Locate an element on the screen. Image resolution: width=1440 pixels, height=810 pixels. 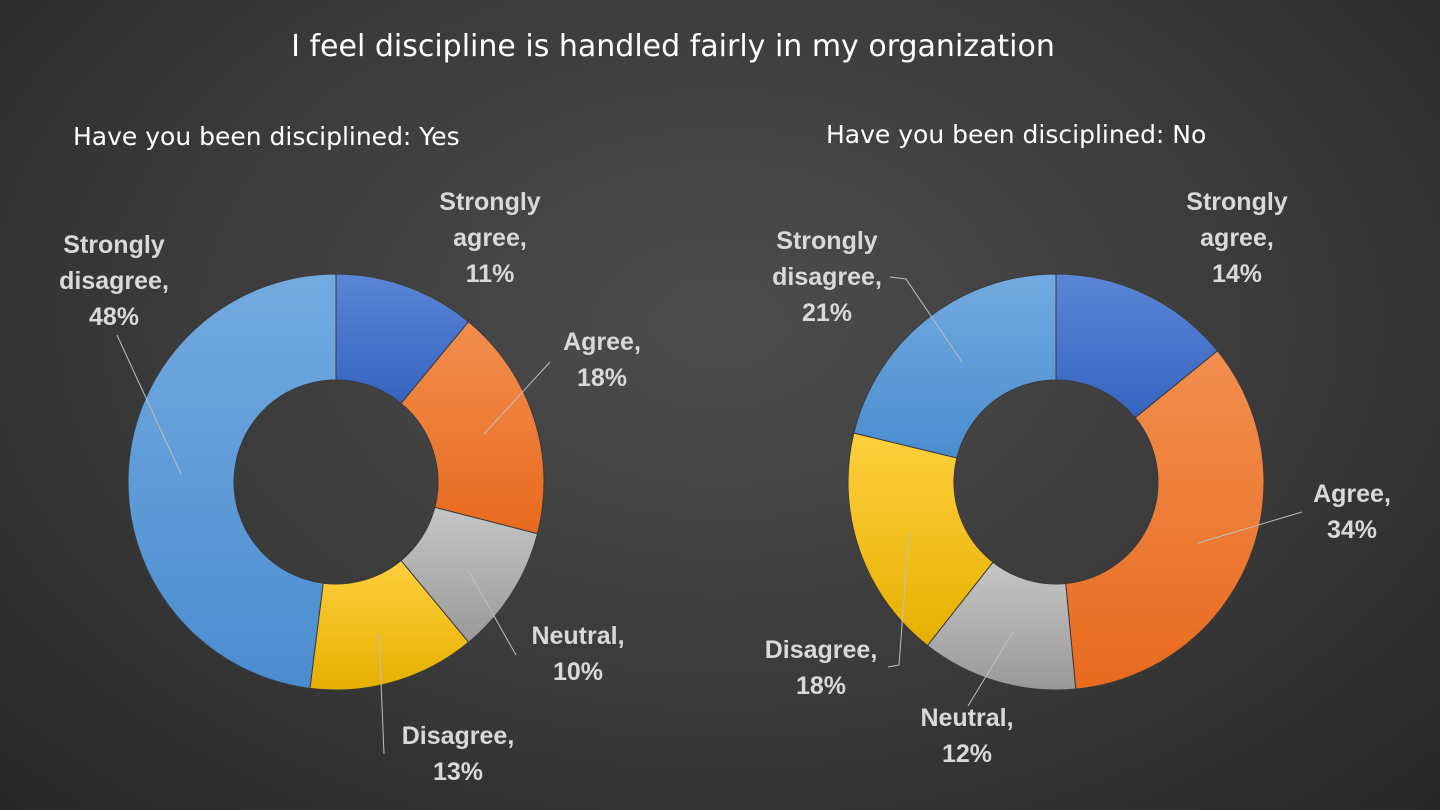
left-data-label-strongly-agree-line-2: agree, is located at coordinates (490, 238).